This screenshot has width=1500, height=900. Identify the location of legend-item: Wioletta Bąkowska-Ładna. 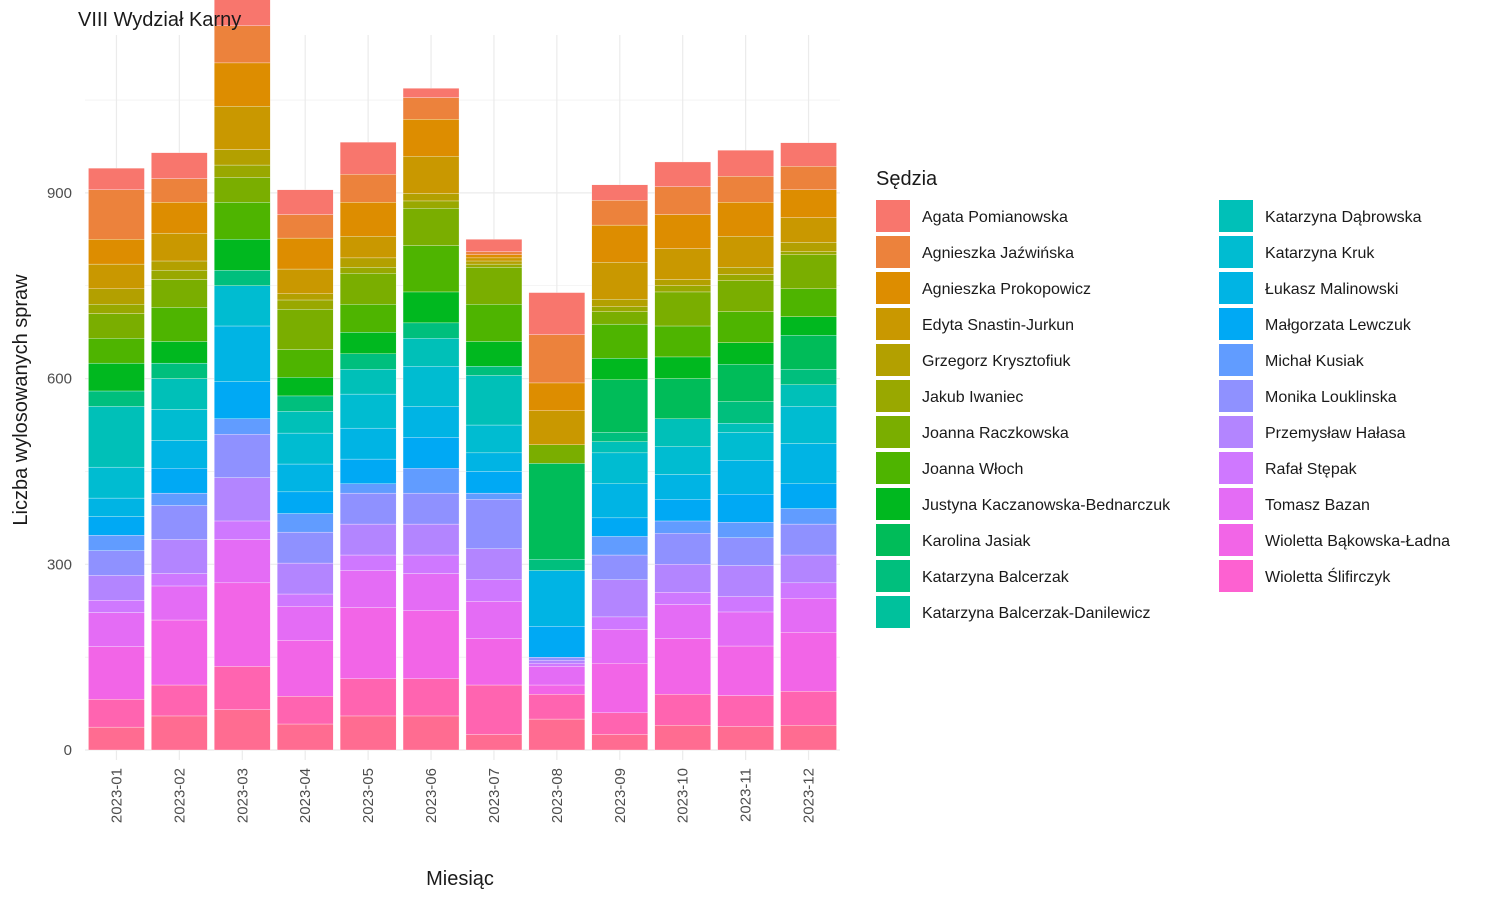
(1334, 540).